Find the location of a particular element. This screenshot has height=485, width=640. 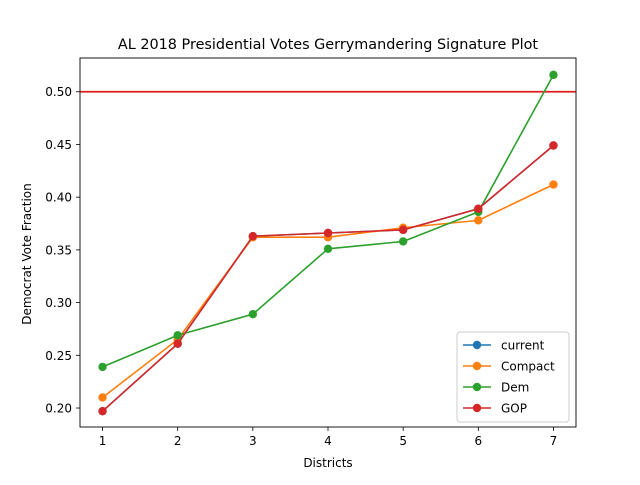

y-tick-label: 0.45 is located at coordinates (58, 145).